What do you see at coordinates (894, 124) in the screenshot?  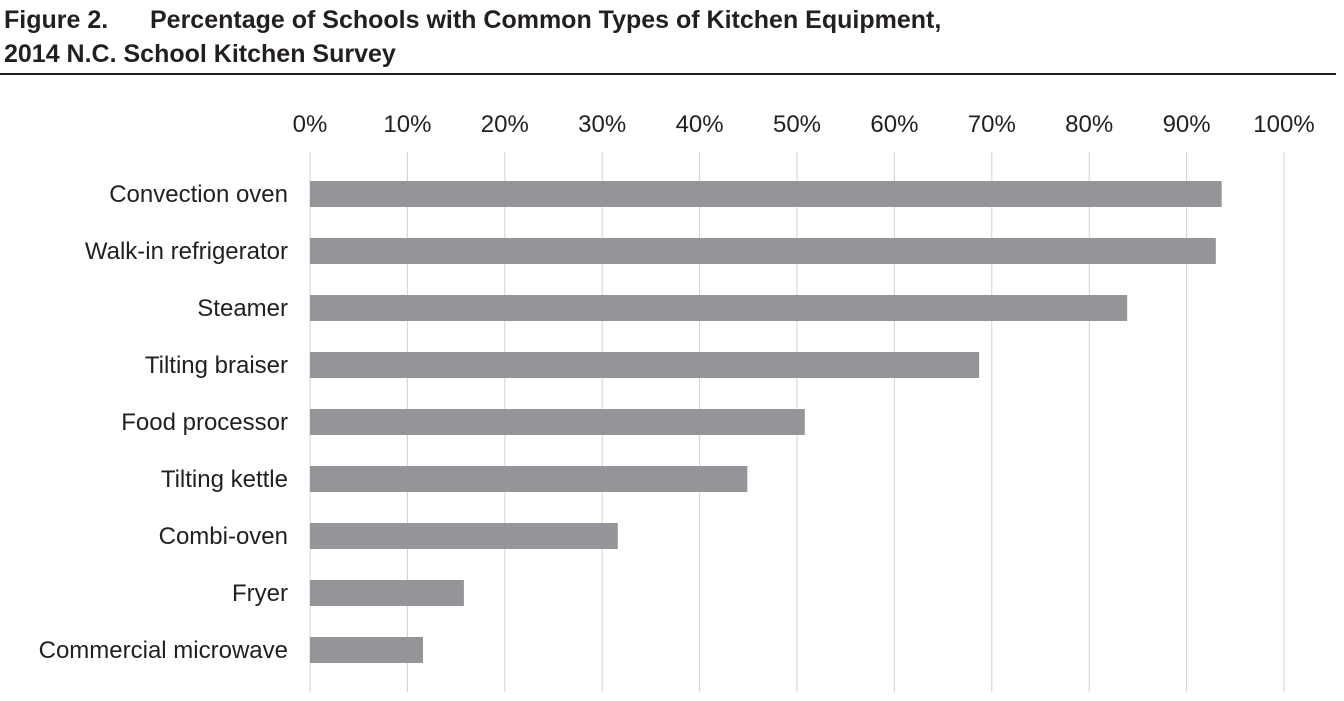 I see `x-tick-label: 60%` at bounding box center [894, 124].